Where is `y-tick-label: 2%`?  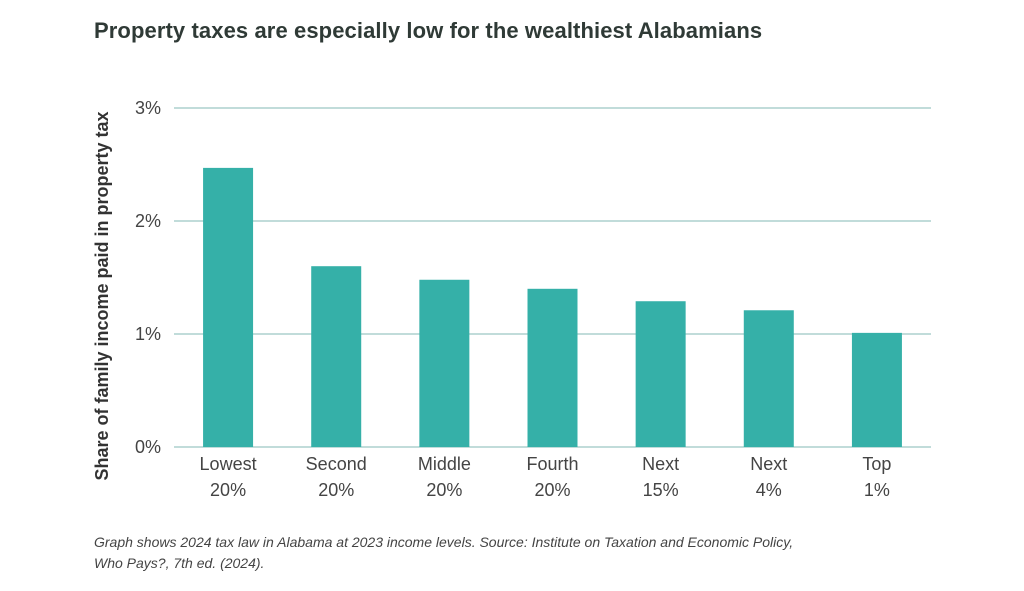
y-tick-label: 2% is located at coordinates (148, 221).